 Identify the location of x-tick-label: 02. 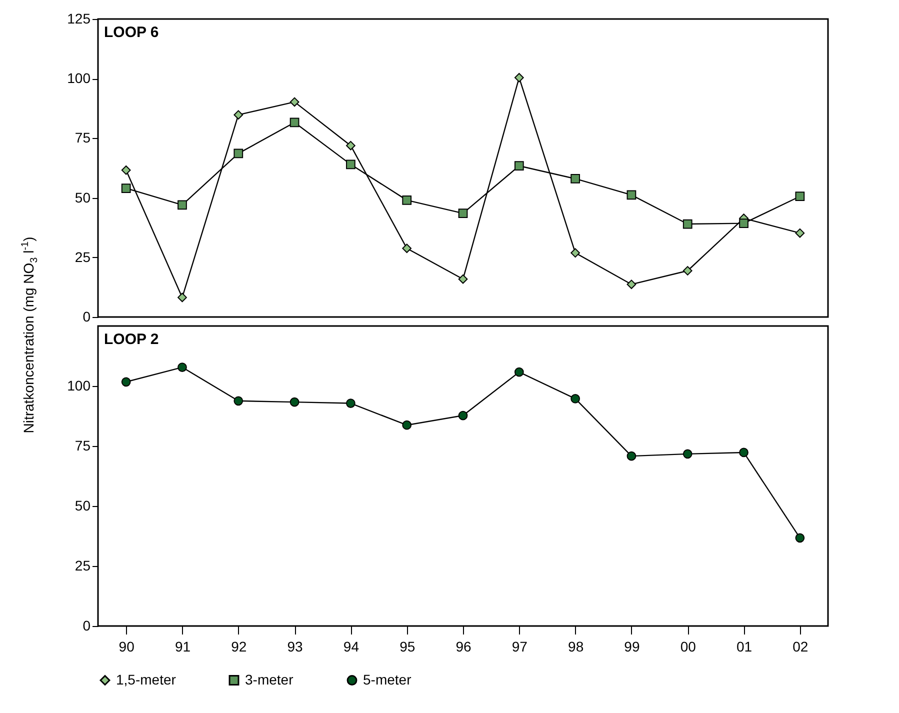
(800, 646).